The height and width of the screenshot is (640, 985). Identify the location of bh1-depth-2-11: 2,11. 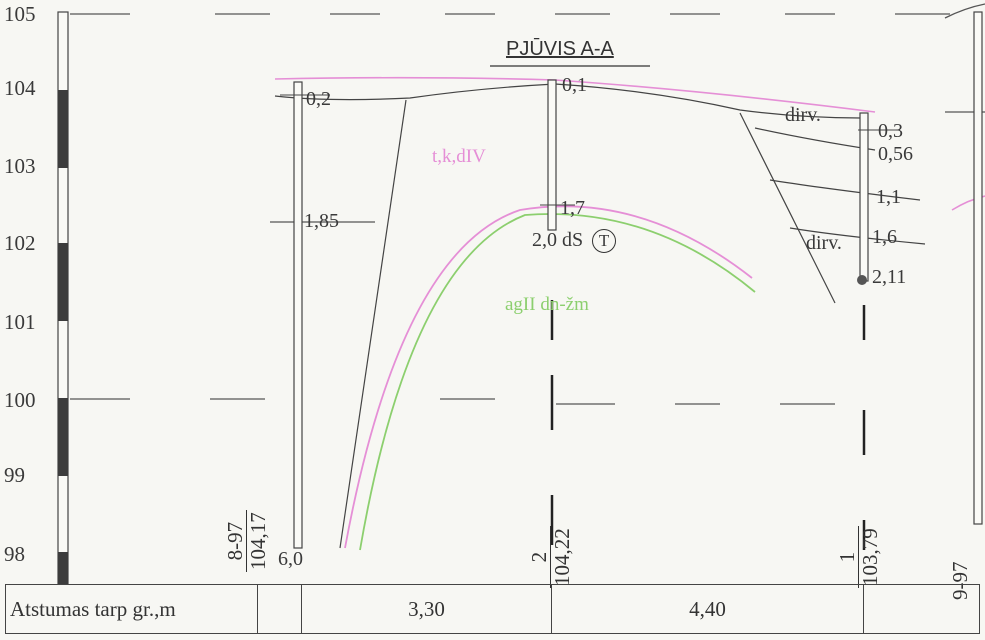
(889, 277).